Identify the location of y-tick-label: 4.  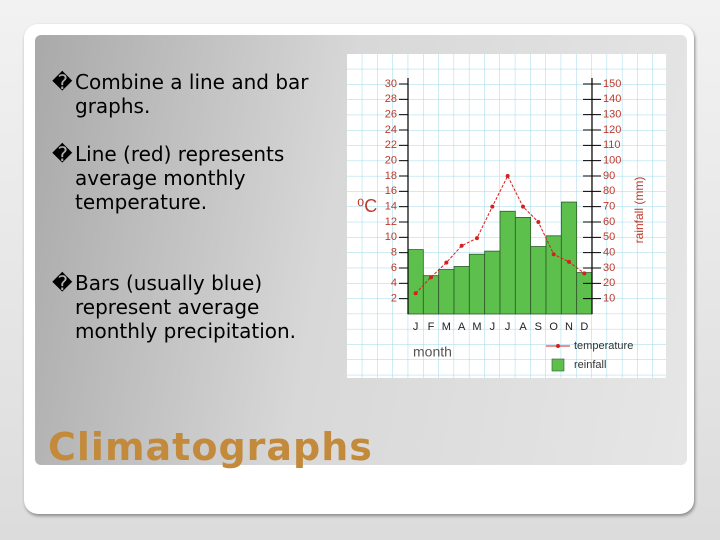
(394, 283).